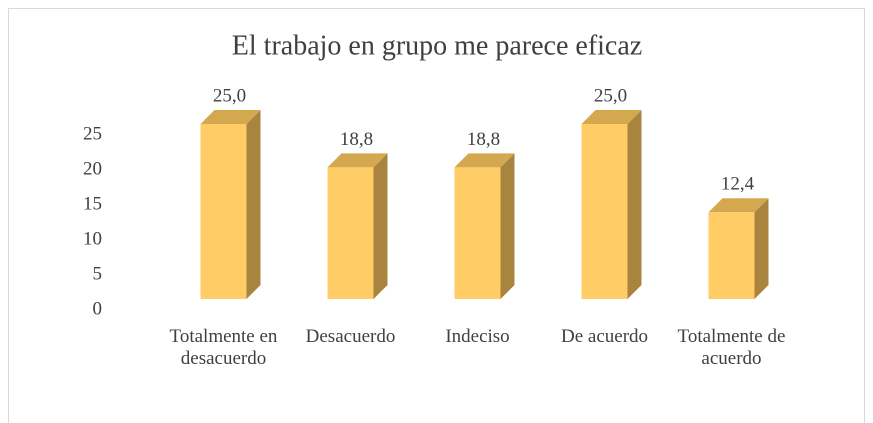  Describe the element at coordinates (437, 45) in the screenshot. I see `chart-title: El trabajo en grupo me parece eficaz` at that location.